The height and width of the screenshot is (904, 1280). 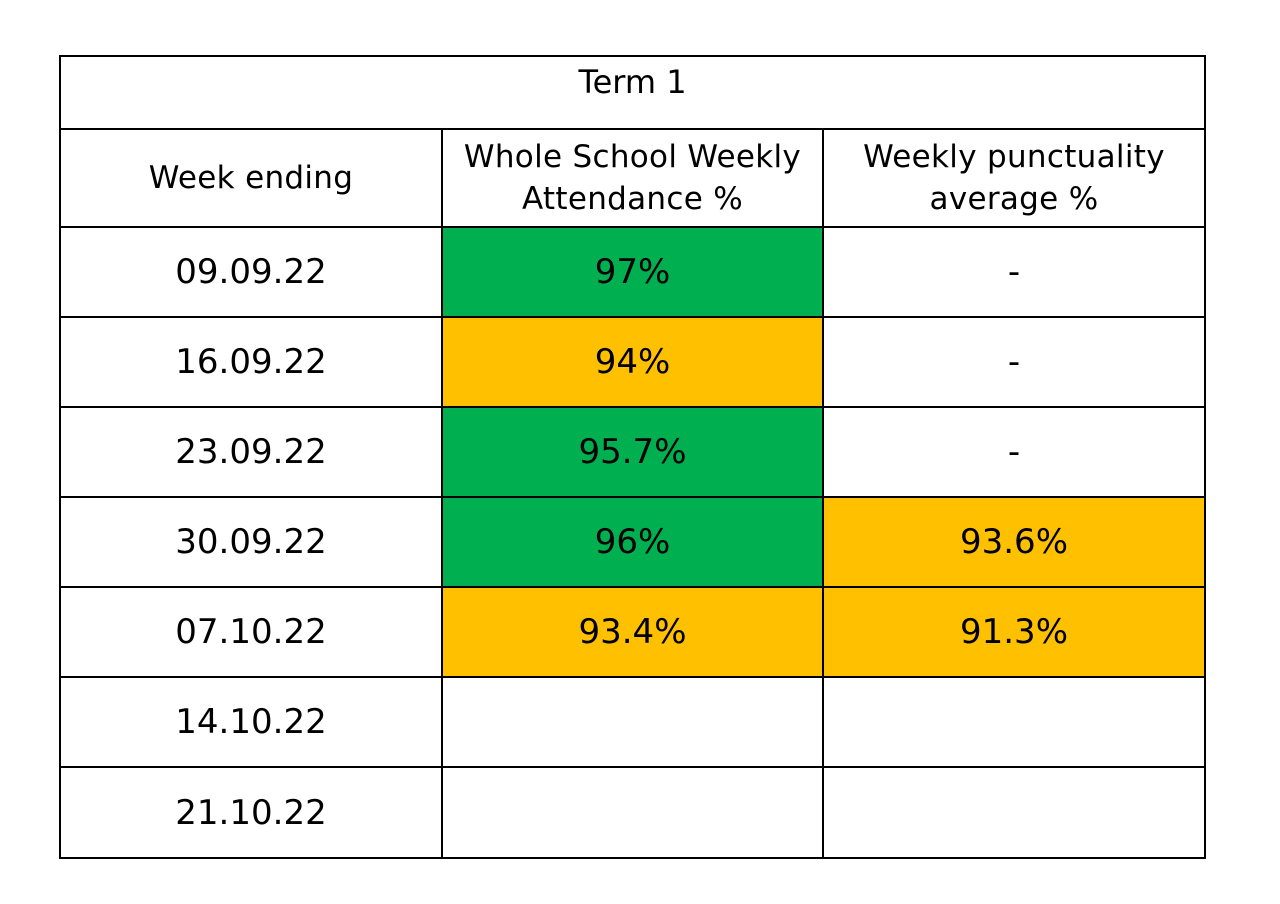 What do you see at coordinates (632, 199) in the screenshot?
I see `header-attendance-line2: Attendance %` at bounding box center [632, 199].